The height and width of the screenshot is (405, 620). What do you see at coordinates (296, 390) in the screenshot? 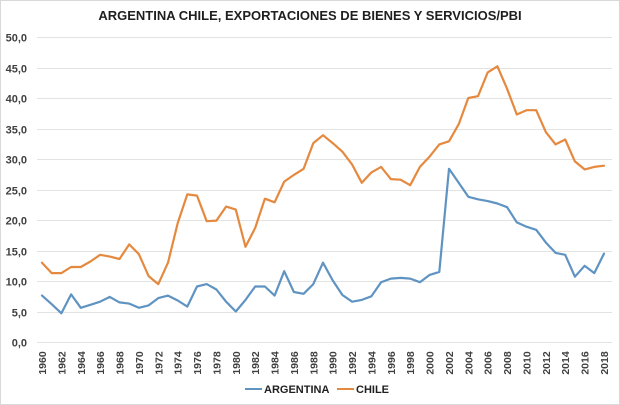
I see `legend-label-argentina: ARGENTINA` at bounding box center [296, 390].